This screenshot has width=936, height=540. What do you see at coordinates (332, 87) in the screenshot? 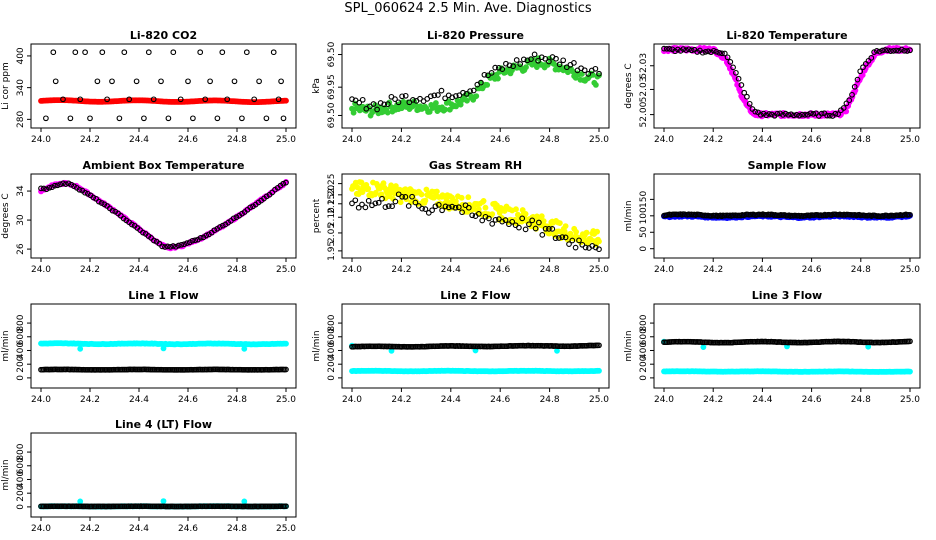
I see `y-tick-label: 69.95` at bounding box center [332, 87].